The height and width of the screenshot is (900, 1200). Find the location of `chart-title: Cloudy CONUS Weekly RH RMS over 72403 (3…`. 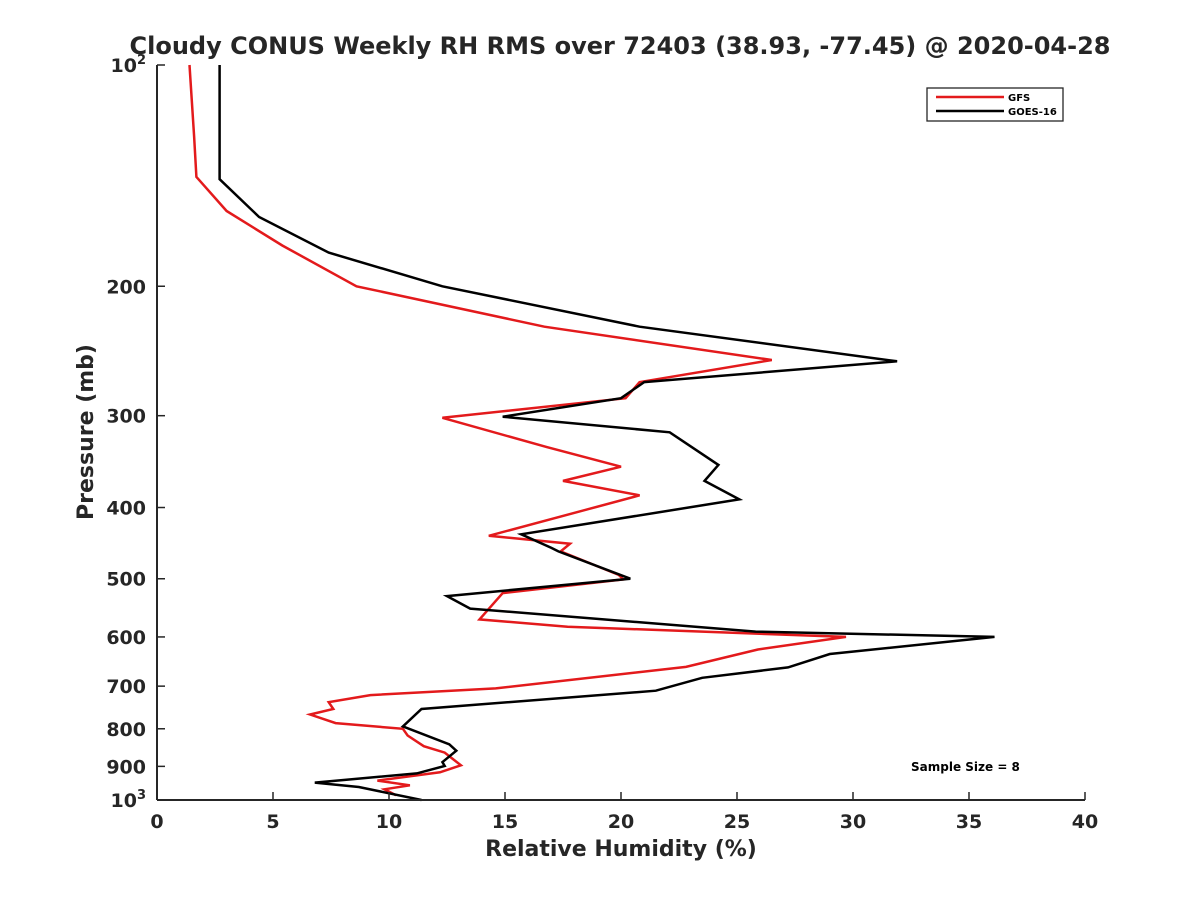

chart-title: Cloudy CONUS Weekly RH RMS over 72403 (3… is located at coordinates (620, 46).